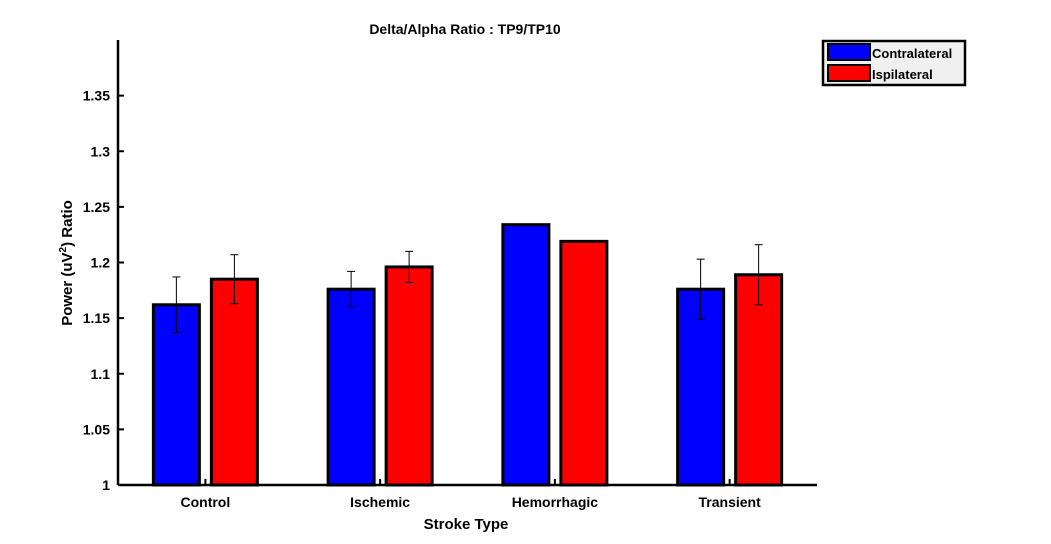  What do you see at coordinates (101, 151) in the screenshot?
I see `y-tick-label: 1.3` at bounding box center [101, 151].